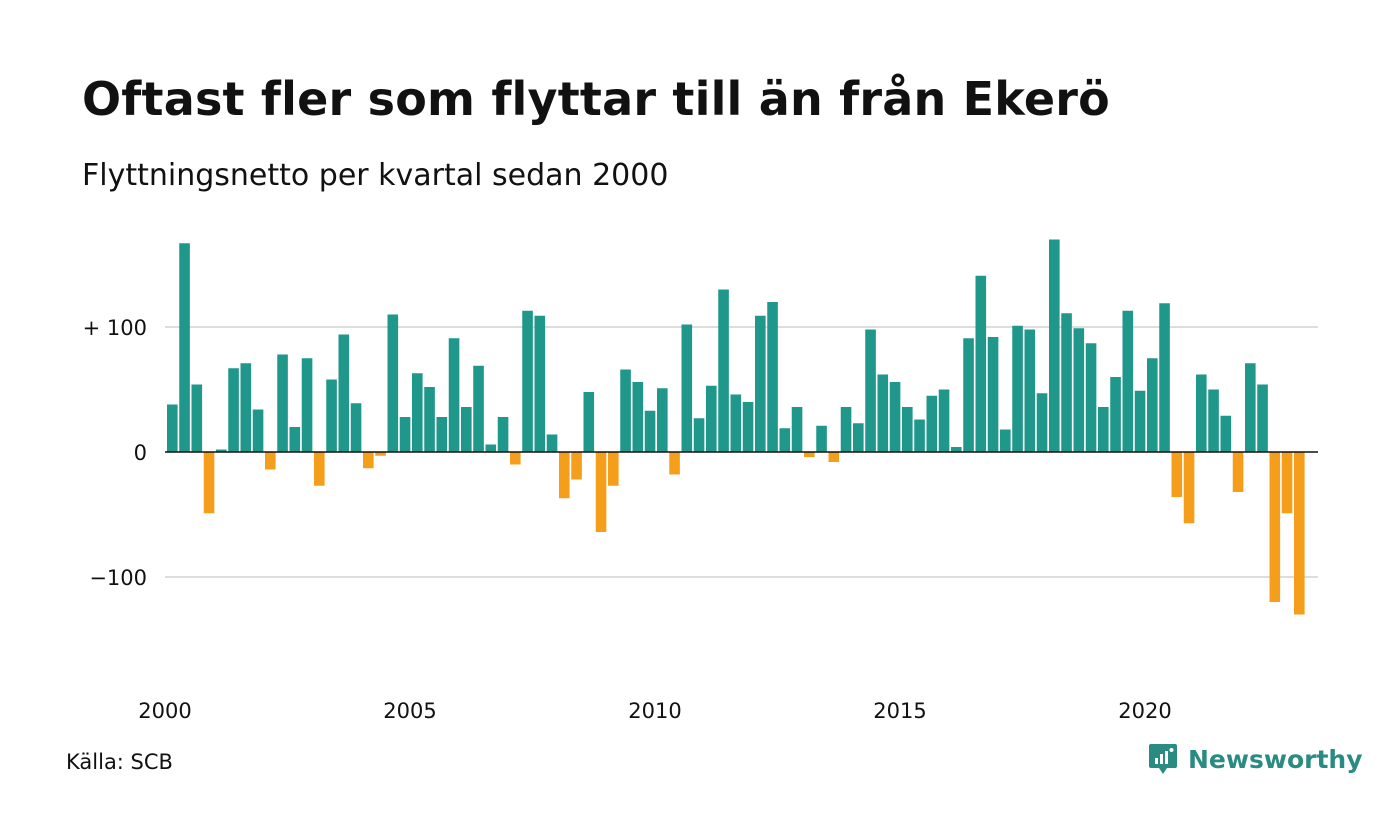  Describe the element at coordinates (654, 711) in the screenshot. I see `x-tick-label: 2010` at that location.